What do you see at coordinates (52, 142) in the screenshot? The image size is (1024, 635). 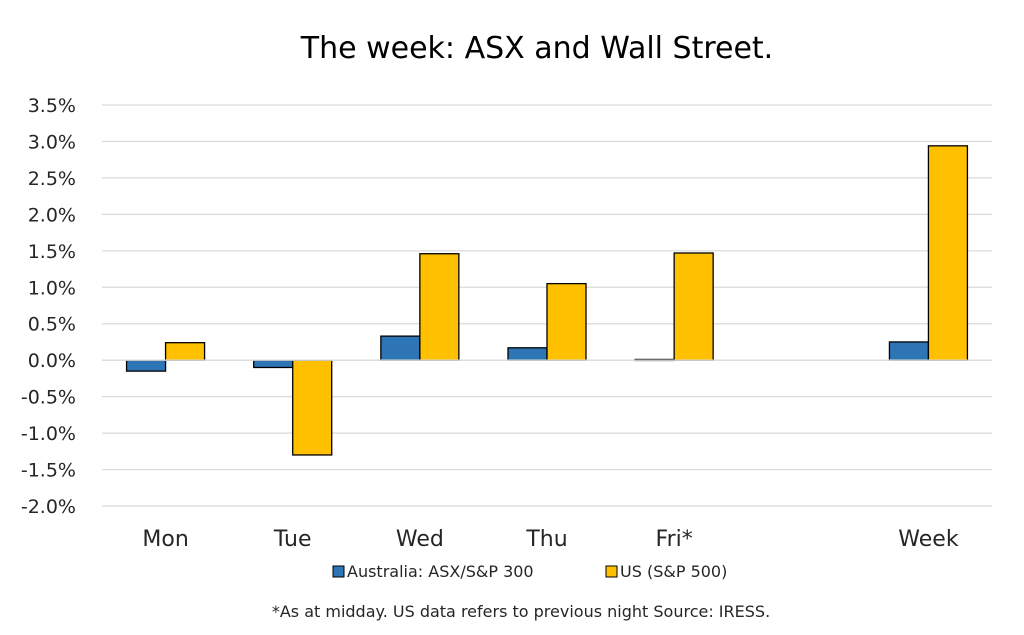 I see `y-tick-label: 3.0%` at bounding box center [52, 142].